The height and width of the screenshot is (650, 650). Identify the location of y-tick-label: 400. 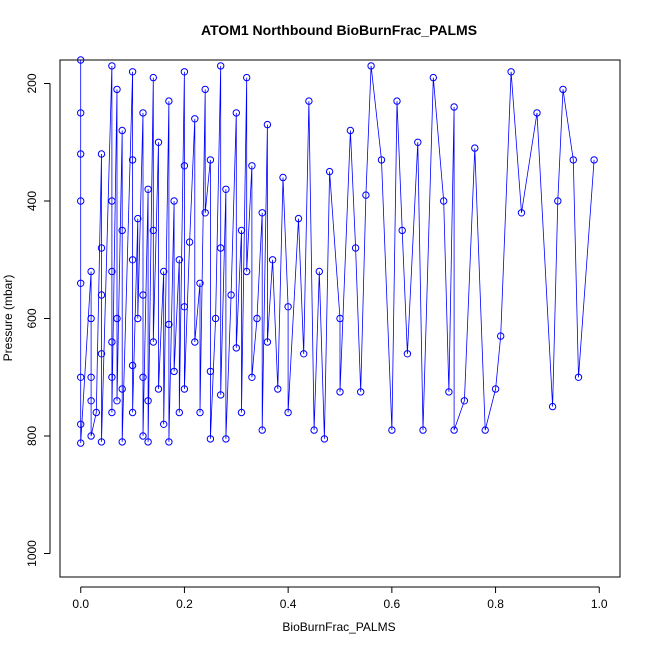
(32, 201).